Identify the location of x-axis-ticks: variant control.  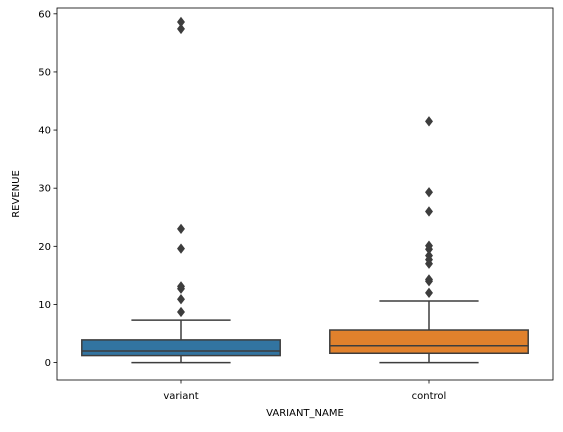
(304, 391).